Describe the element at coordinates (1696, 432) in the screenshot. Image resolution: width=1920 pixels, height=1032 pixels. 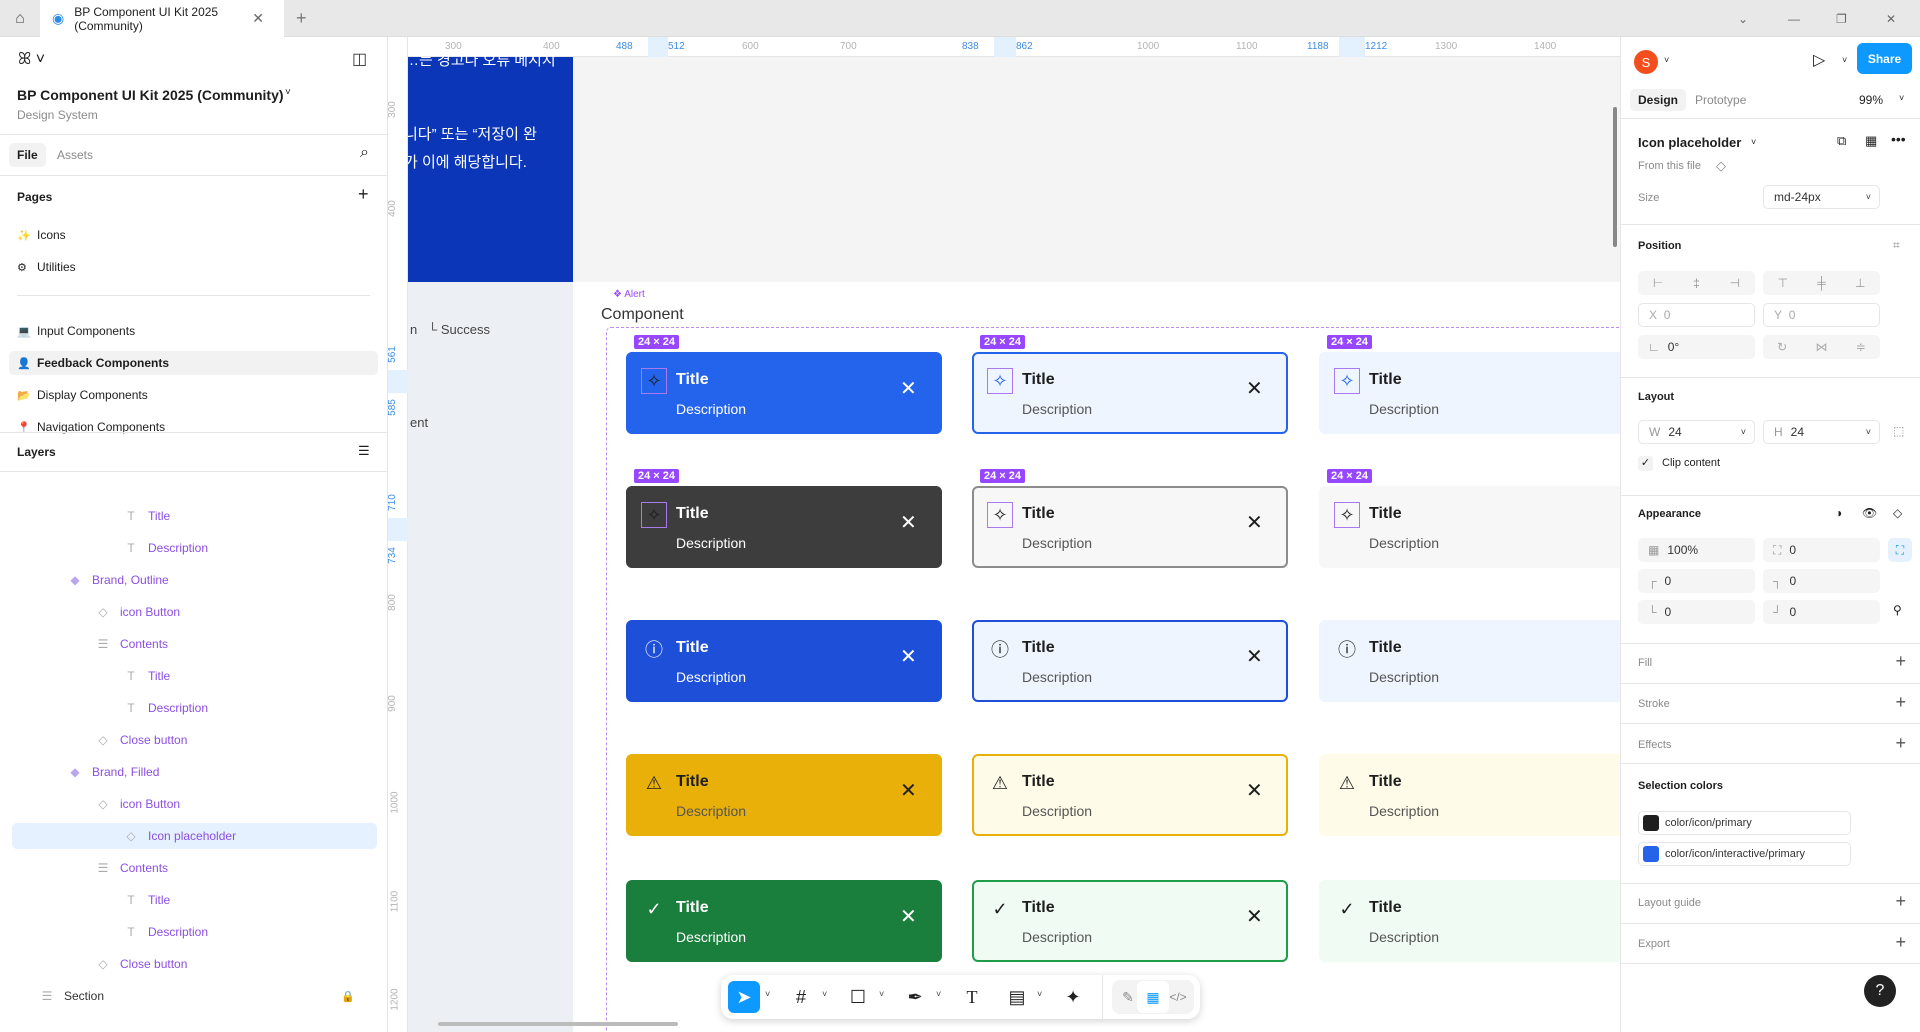
I see `width-input: W 24 ˅` at that location.